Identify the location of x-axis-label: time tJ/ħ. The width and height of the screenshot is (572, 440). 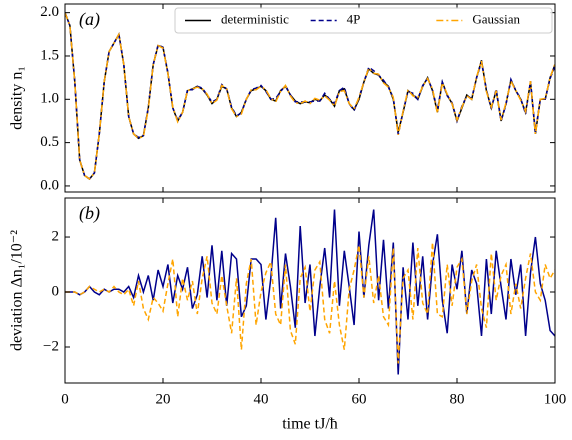
(310, 424).